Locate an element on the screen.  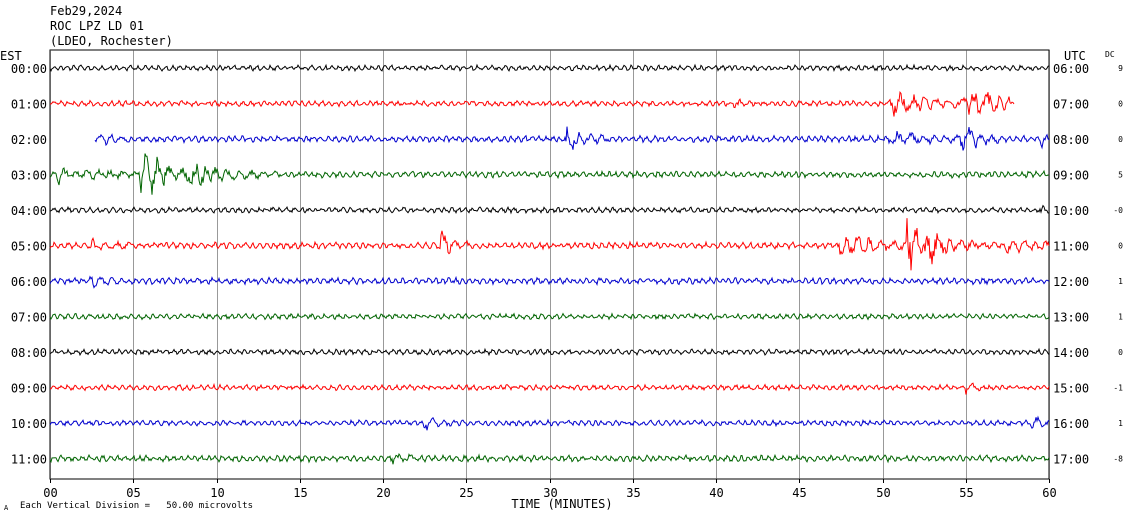
dc-value: 9 is located at coordinates (1120, 68).